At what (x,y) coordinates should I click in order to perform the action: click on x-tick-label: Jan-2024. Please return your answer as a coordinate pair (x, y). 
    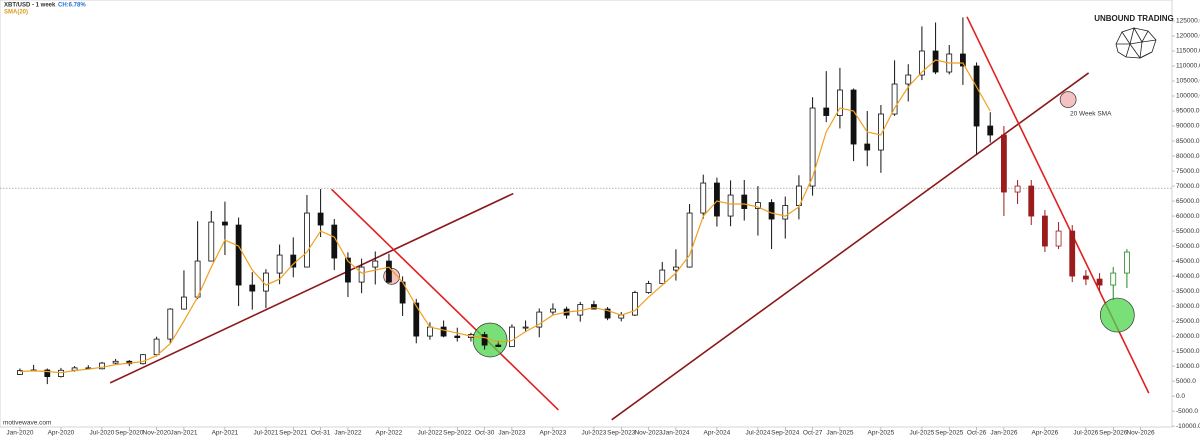
    Looking at the image, I should click on (675, 433).